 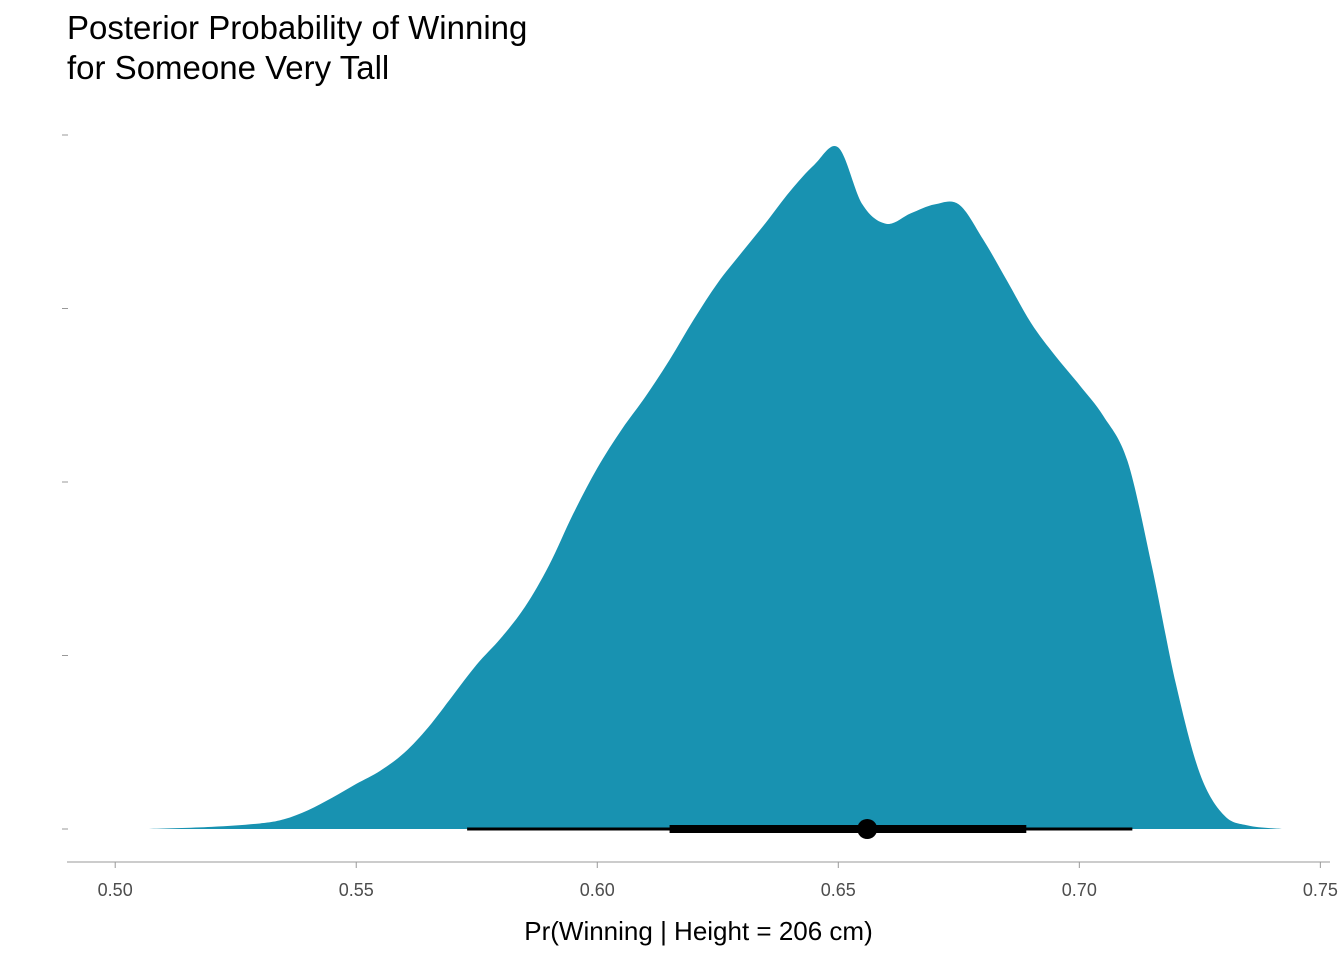 What do you see at coordinates (65, 482) in the screenshot?
I see `y-axis-ticks` at bounding box center [65, 482].